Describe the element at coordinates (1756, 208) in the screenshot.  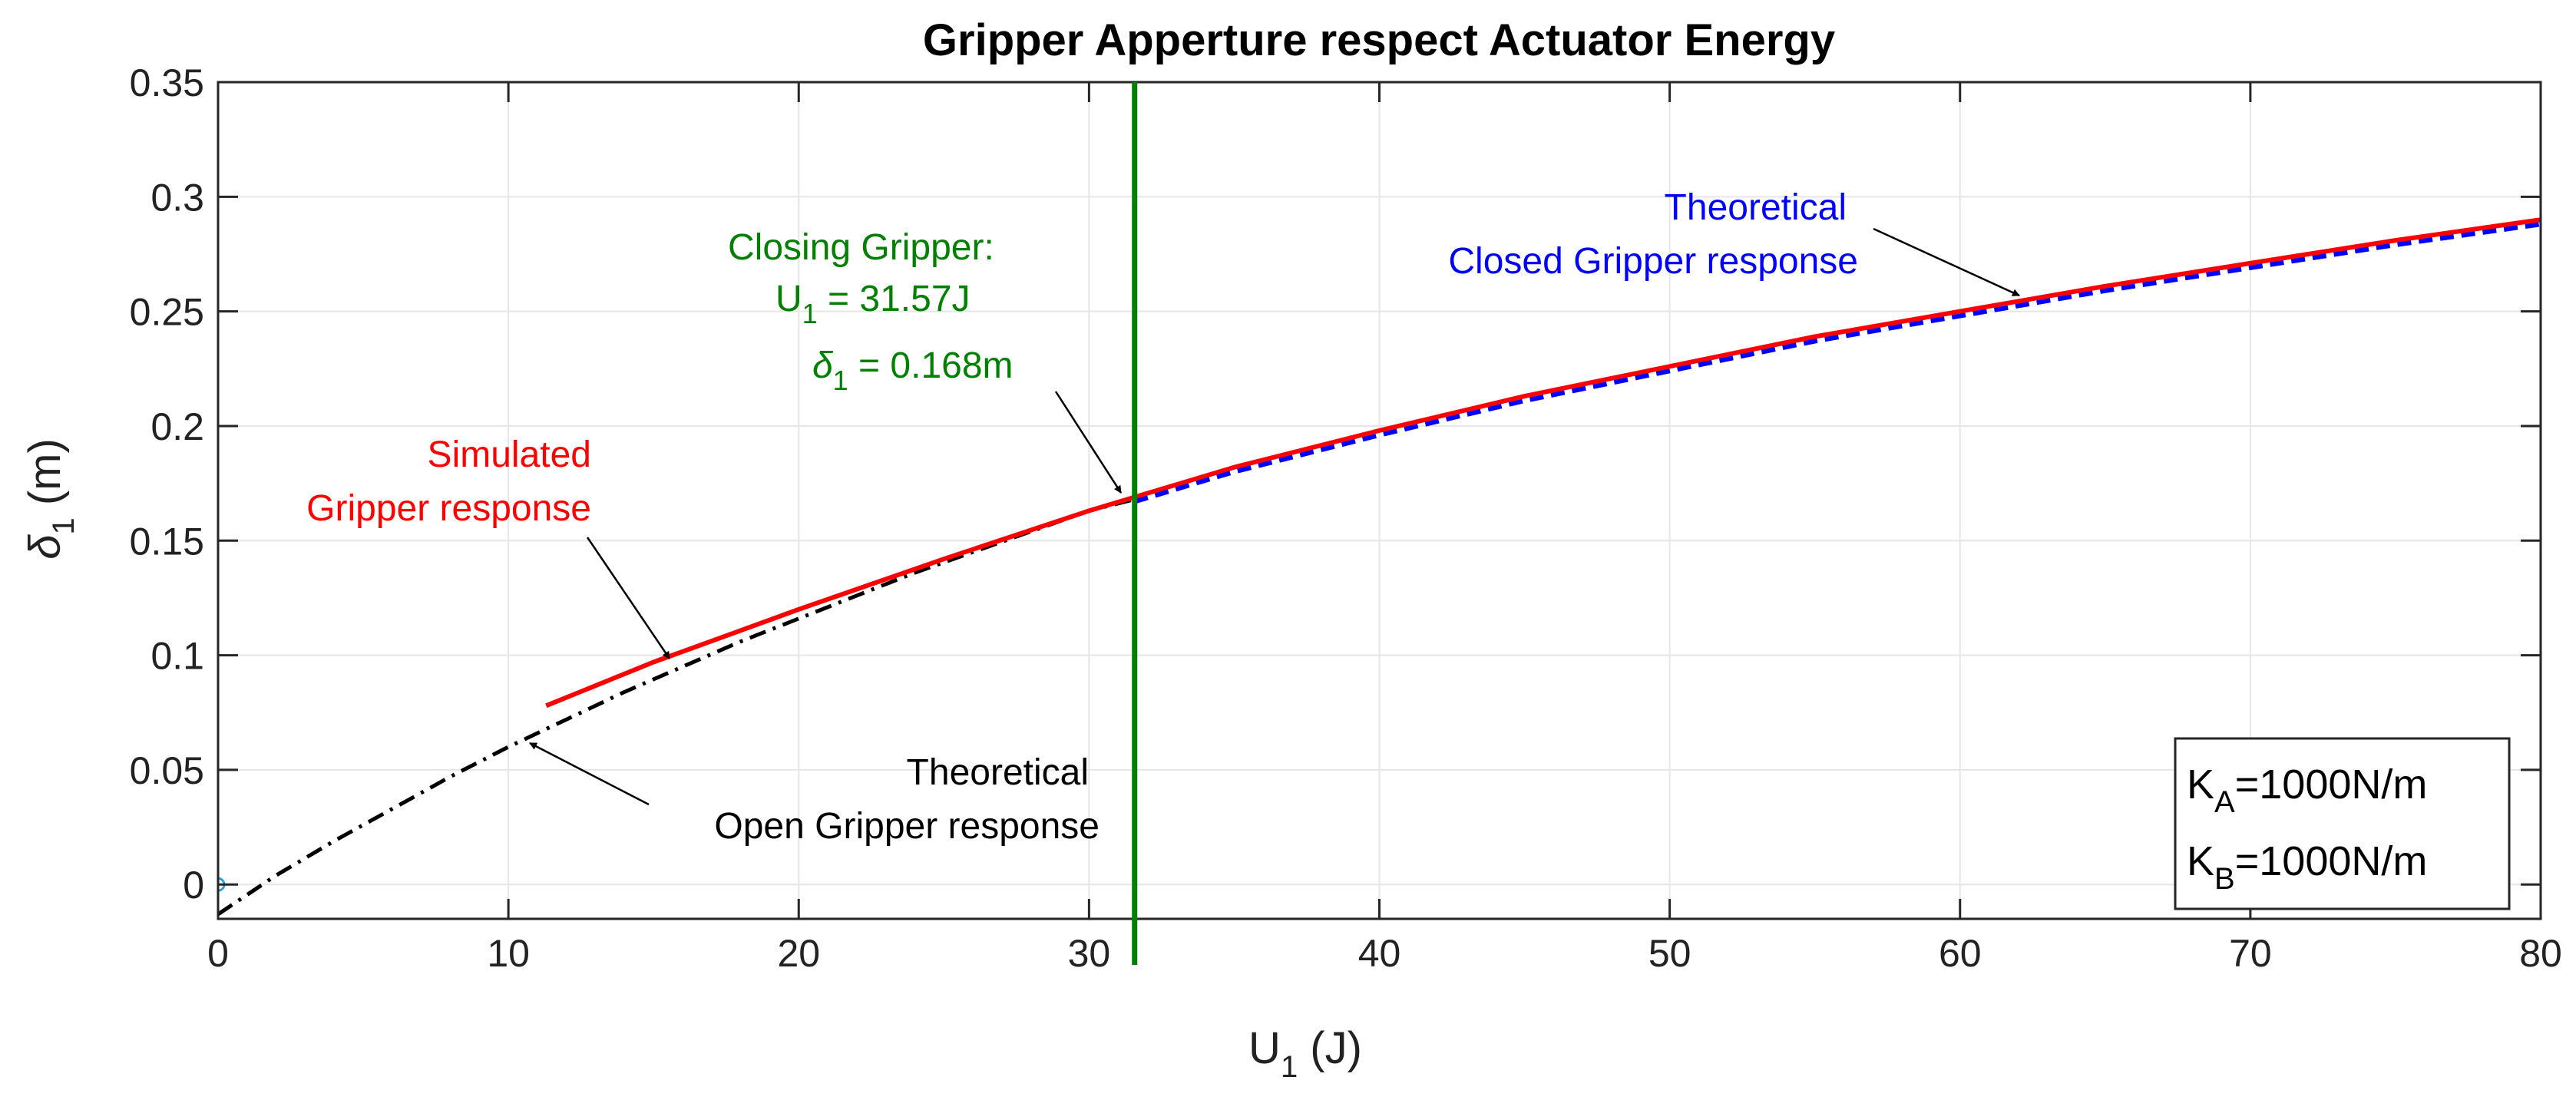
I see `annotation-closed-line1: Theoretical` at that location.